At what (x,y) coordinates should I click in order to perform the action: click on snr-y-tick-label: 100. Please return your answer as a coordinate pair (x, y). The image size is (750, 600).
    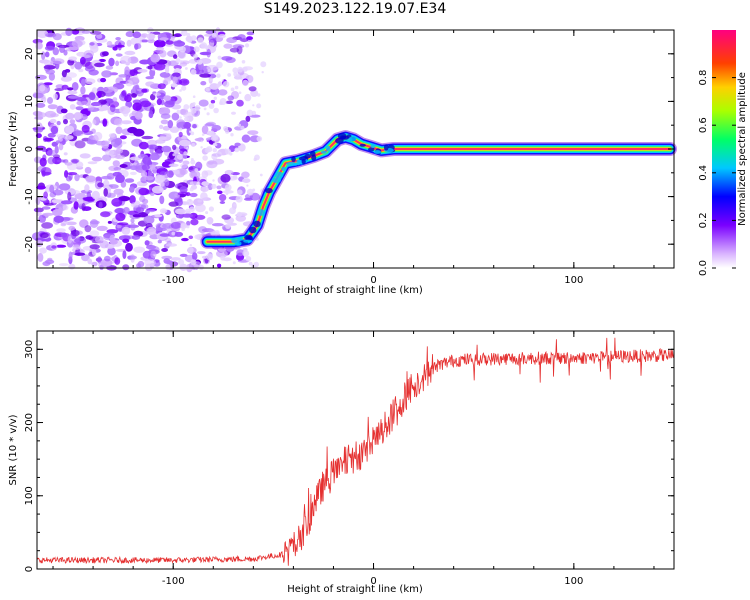
    Looking at the image, I should click on (29, 495).